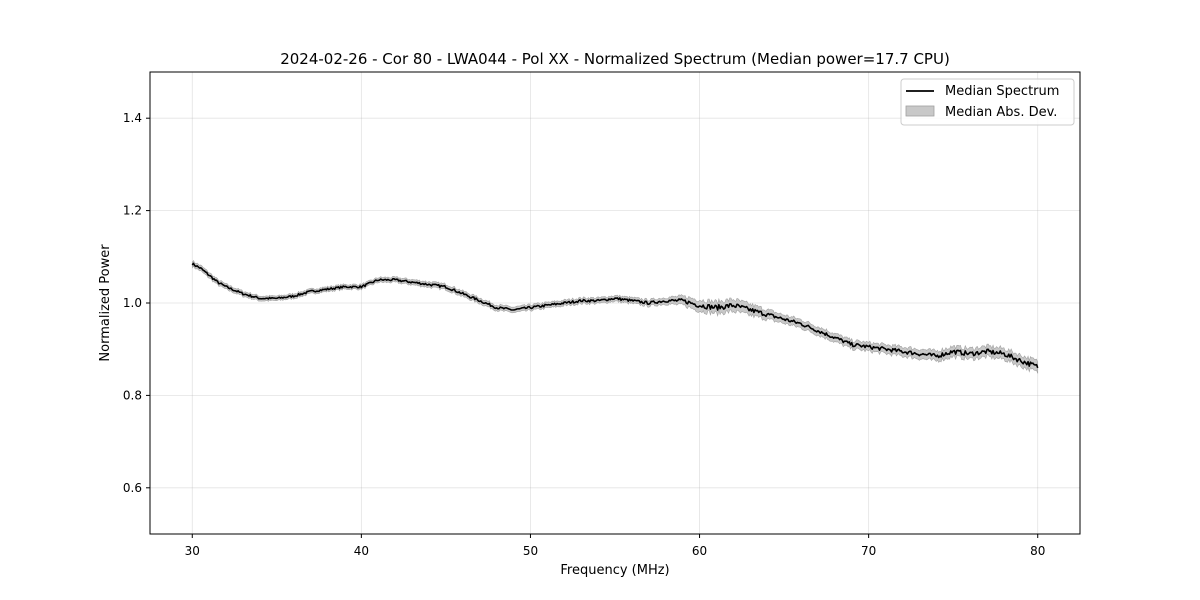 This screenshot has height=600, width=1200. I want to click on y-axis-label: Normalized Power, so click(105, 303).